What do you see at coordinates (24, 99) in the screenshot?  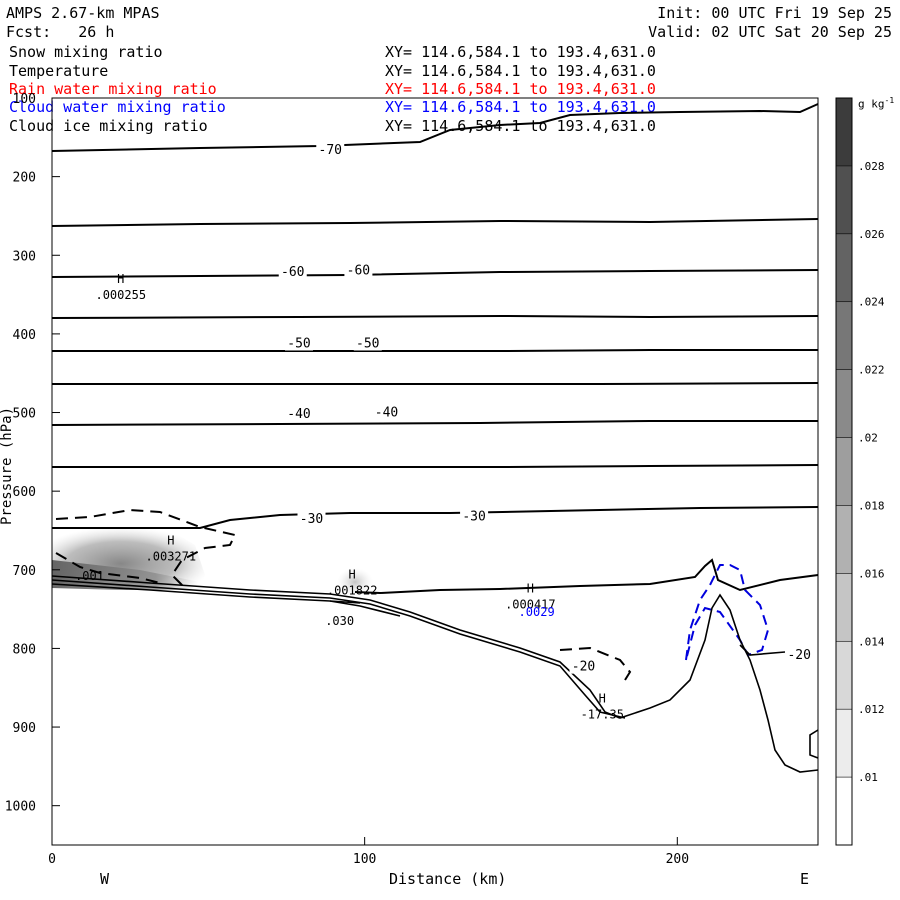 I see `y-tick-label: 100` at bounding box center [24, 99].